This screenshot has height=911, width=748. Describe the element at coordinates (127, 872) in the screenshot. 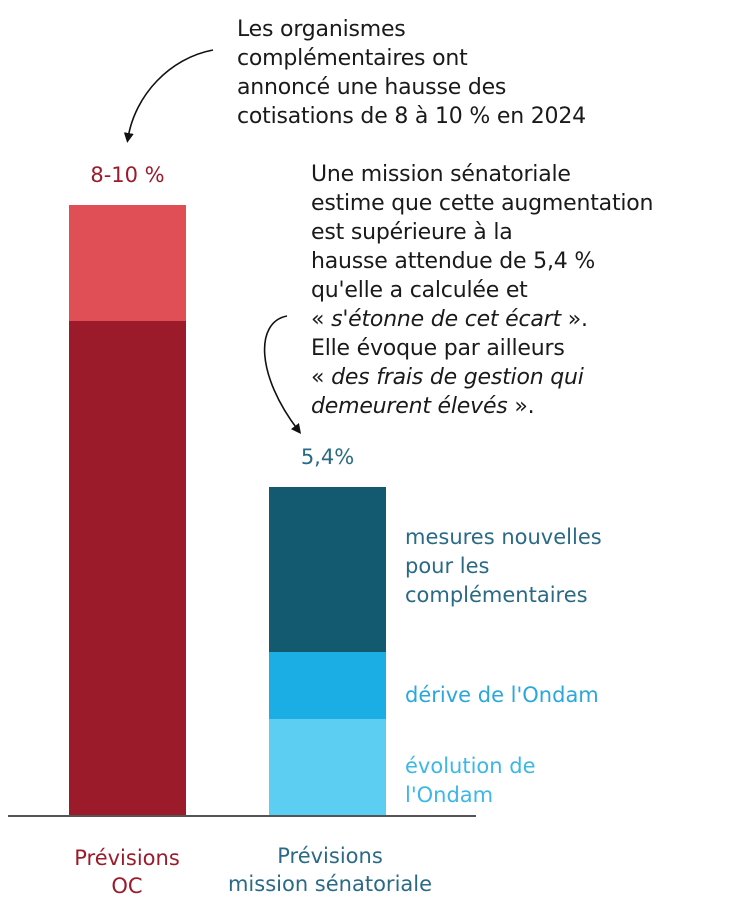

I see `category-label-oc: Prévisions OC` at that location.